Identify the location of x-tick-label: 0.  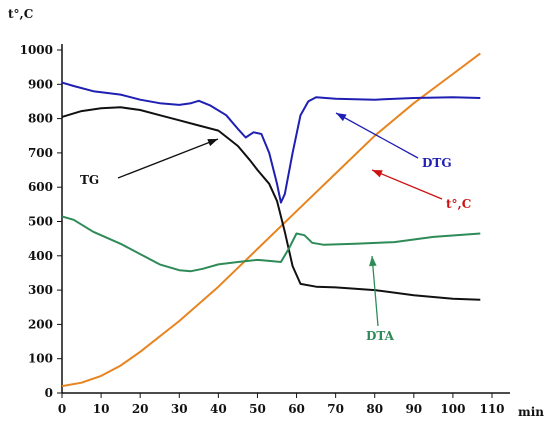
(62, 409).